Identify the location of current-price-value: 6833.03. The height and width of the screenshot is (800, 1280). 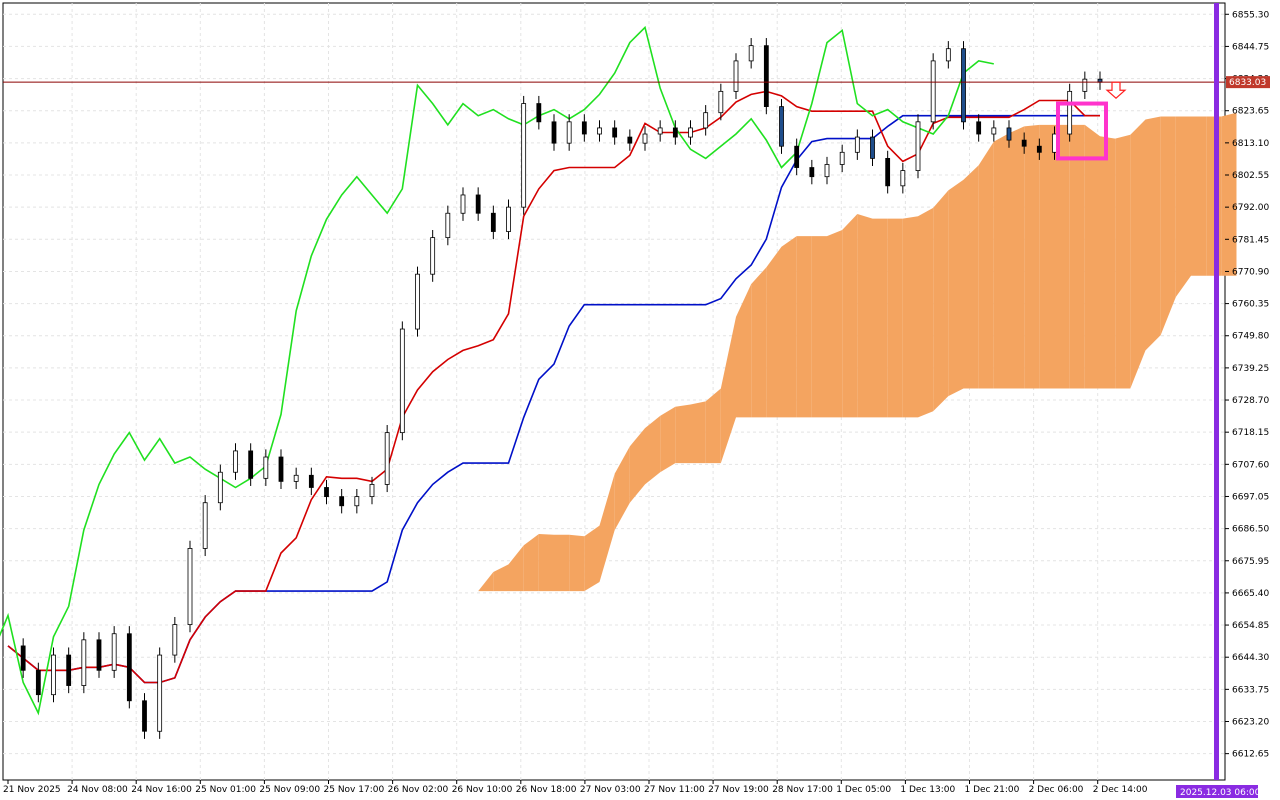
(1247, 83).